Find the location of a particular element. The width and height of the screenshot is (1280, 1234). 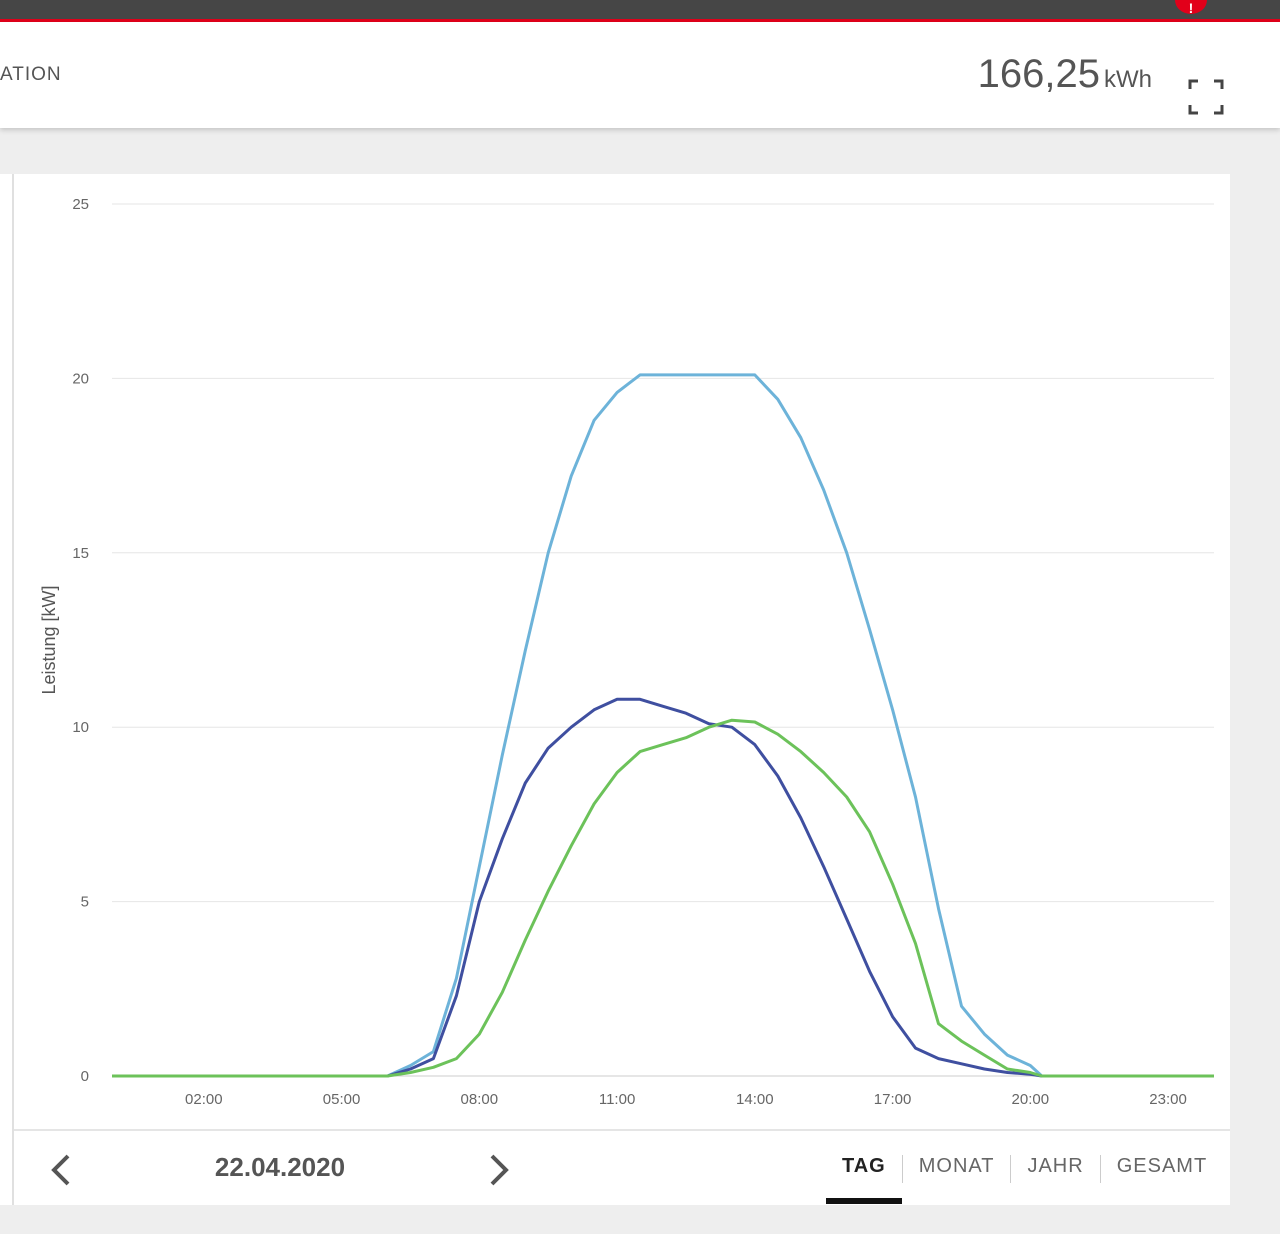

notification-badge: ! is located at coordinates (1191, 8).